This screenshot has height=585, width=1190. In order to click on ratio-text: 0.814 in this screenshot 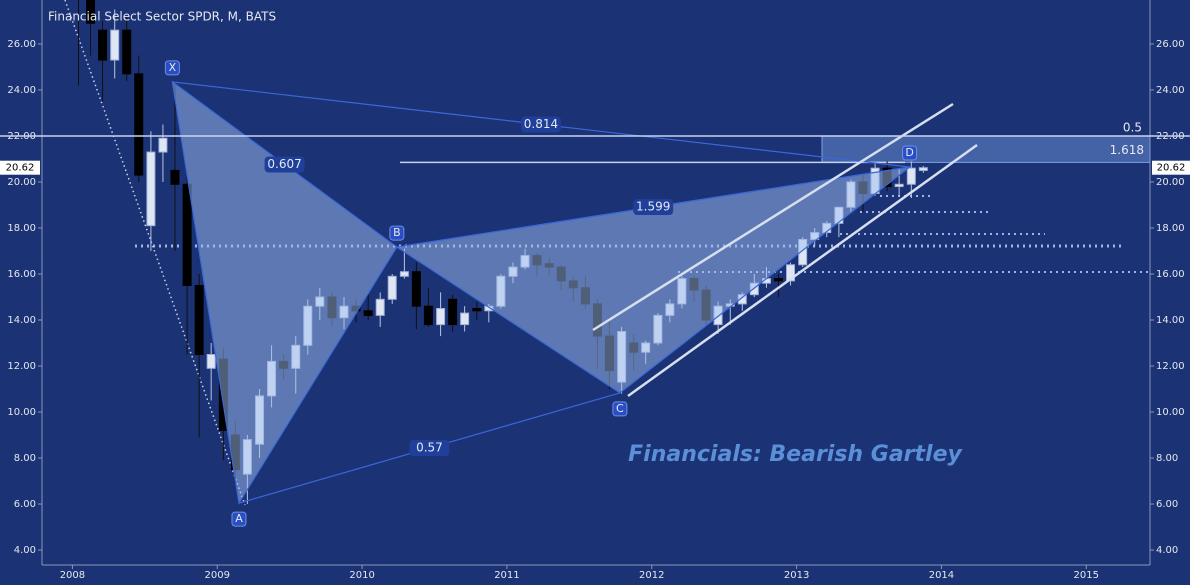, I will do `click(541, 124)`.